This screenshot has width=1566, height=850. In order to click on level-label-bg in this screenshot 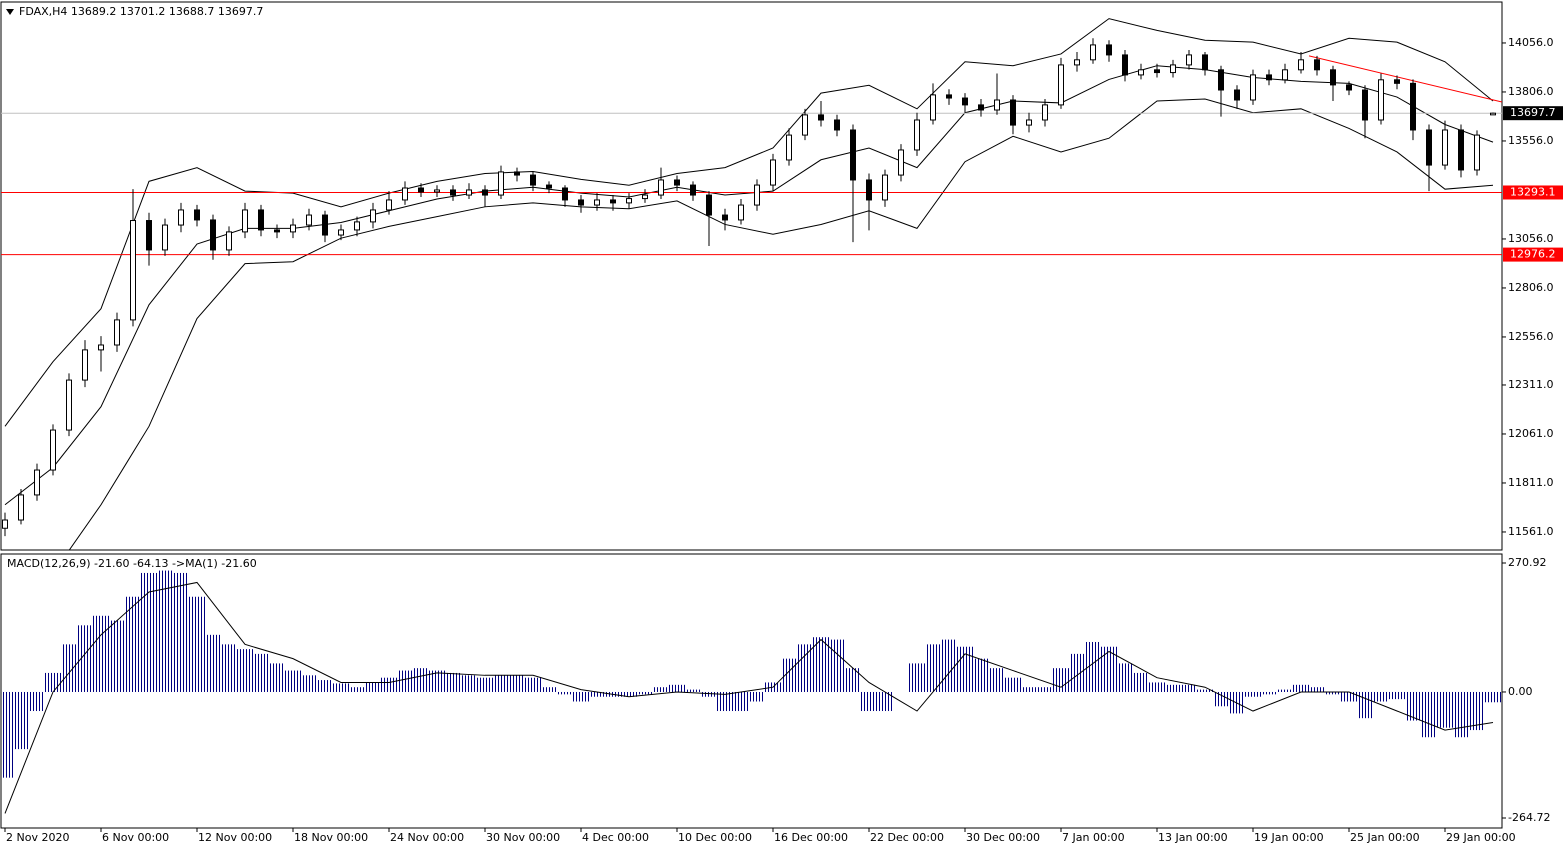, I will do `click(1533, 254)`.